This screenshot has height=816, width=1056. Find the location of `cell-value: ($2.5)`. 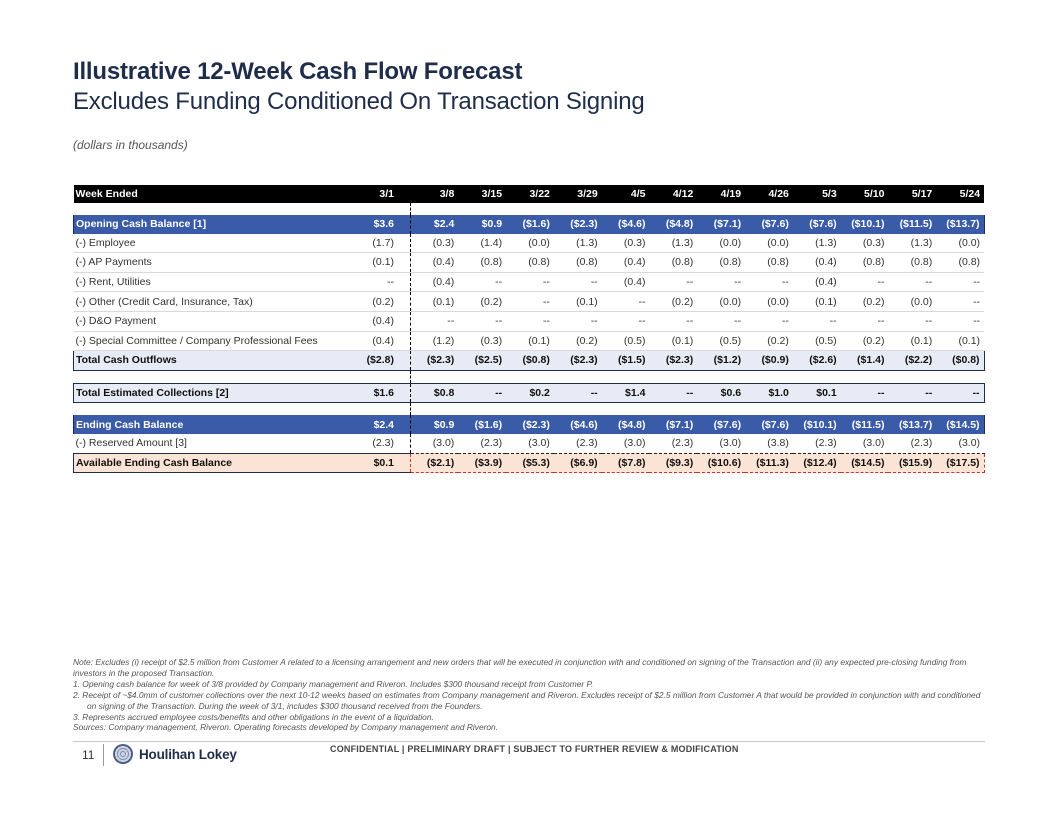

cell-value: ($2.5) is located at coordinates (482, 360).